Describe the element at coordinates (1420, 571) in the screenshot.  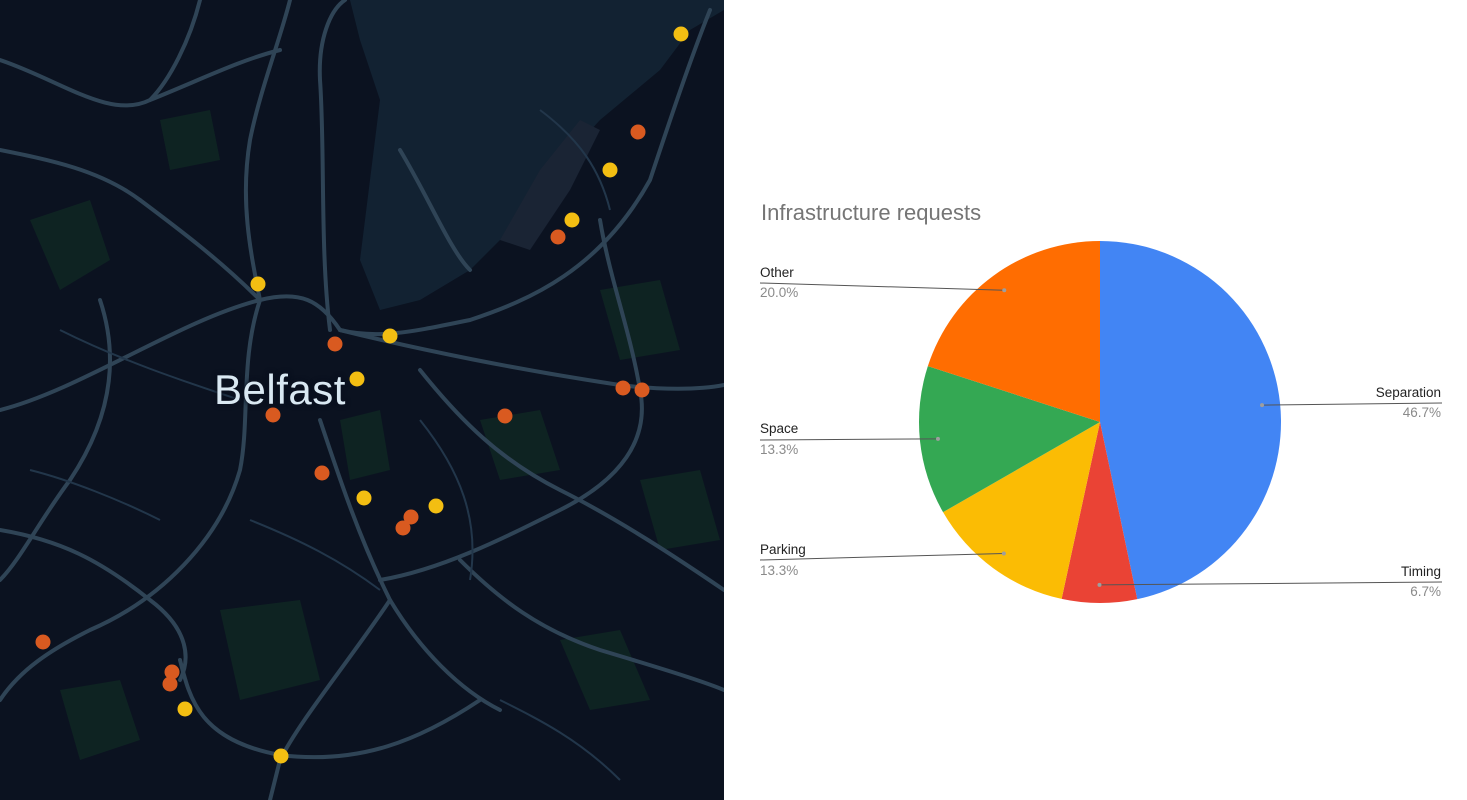
I see `slice-label-timing: Timing` at that location.